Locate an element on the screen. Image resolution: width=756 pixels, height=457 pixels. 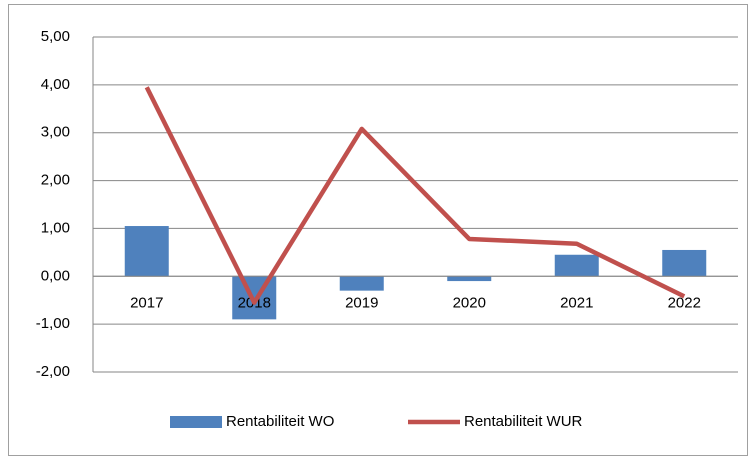
x-tick-label: 2019 is located at coordinates (361, 302).